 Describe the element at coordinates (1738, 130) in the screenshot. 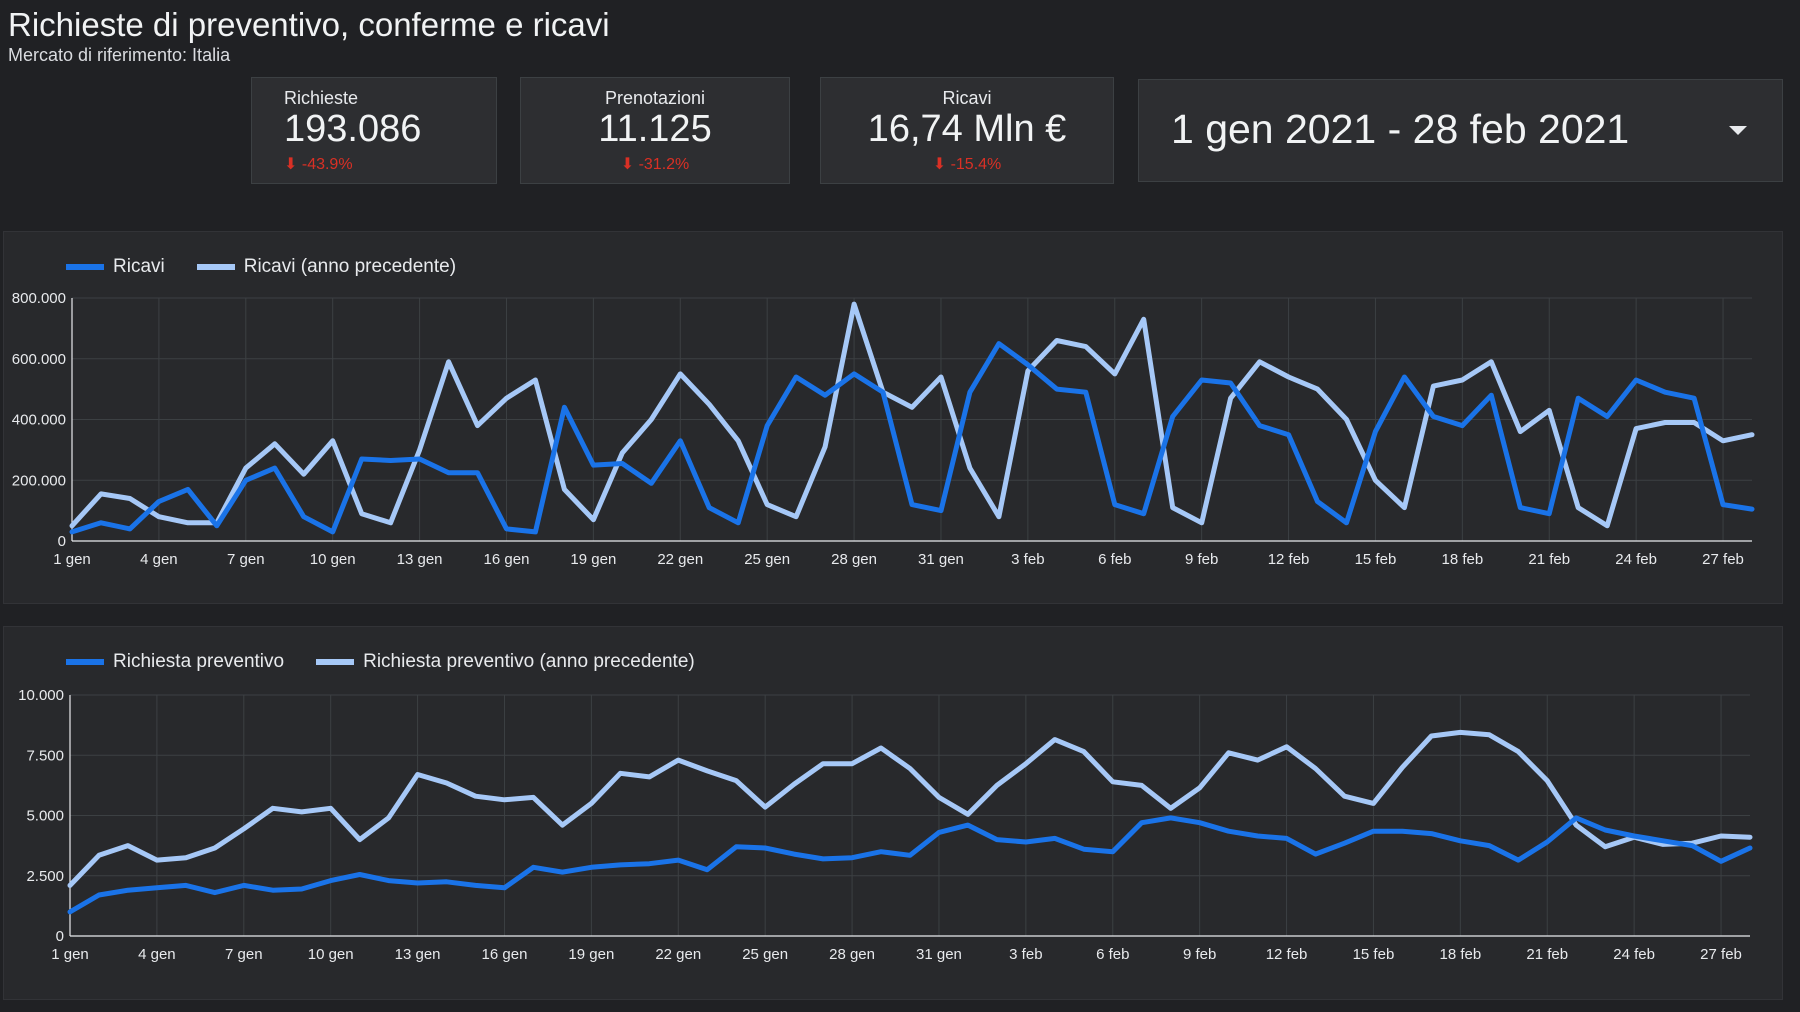

I see `dropdown-caret-icon` at that location.